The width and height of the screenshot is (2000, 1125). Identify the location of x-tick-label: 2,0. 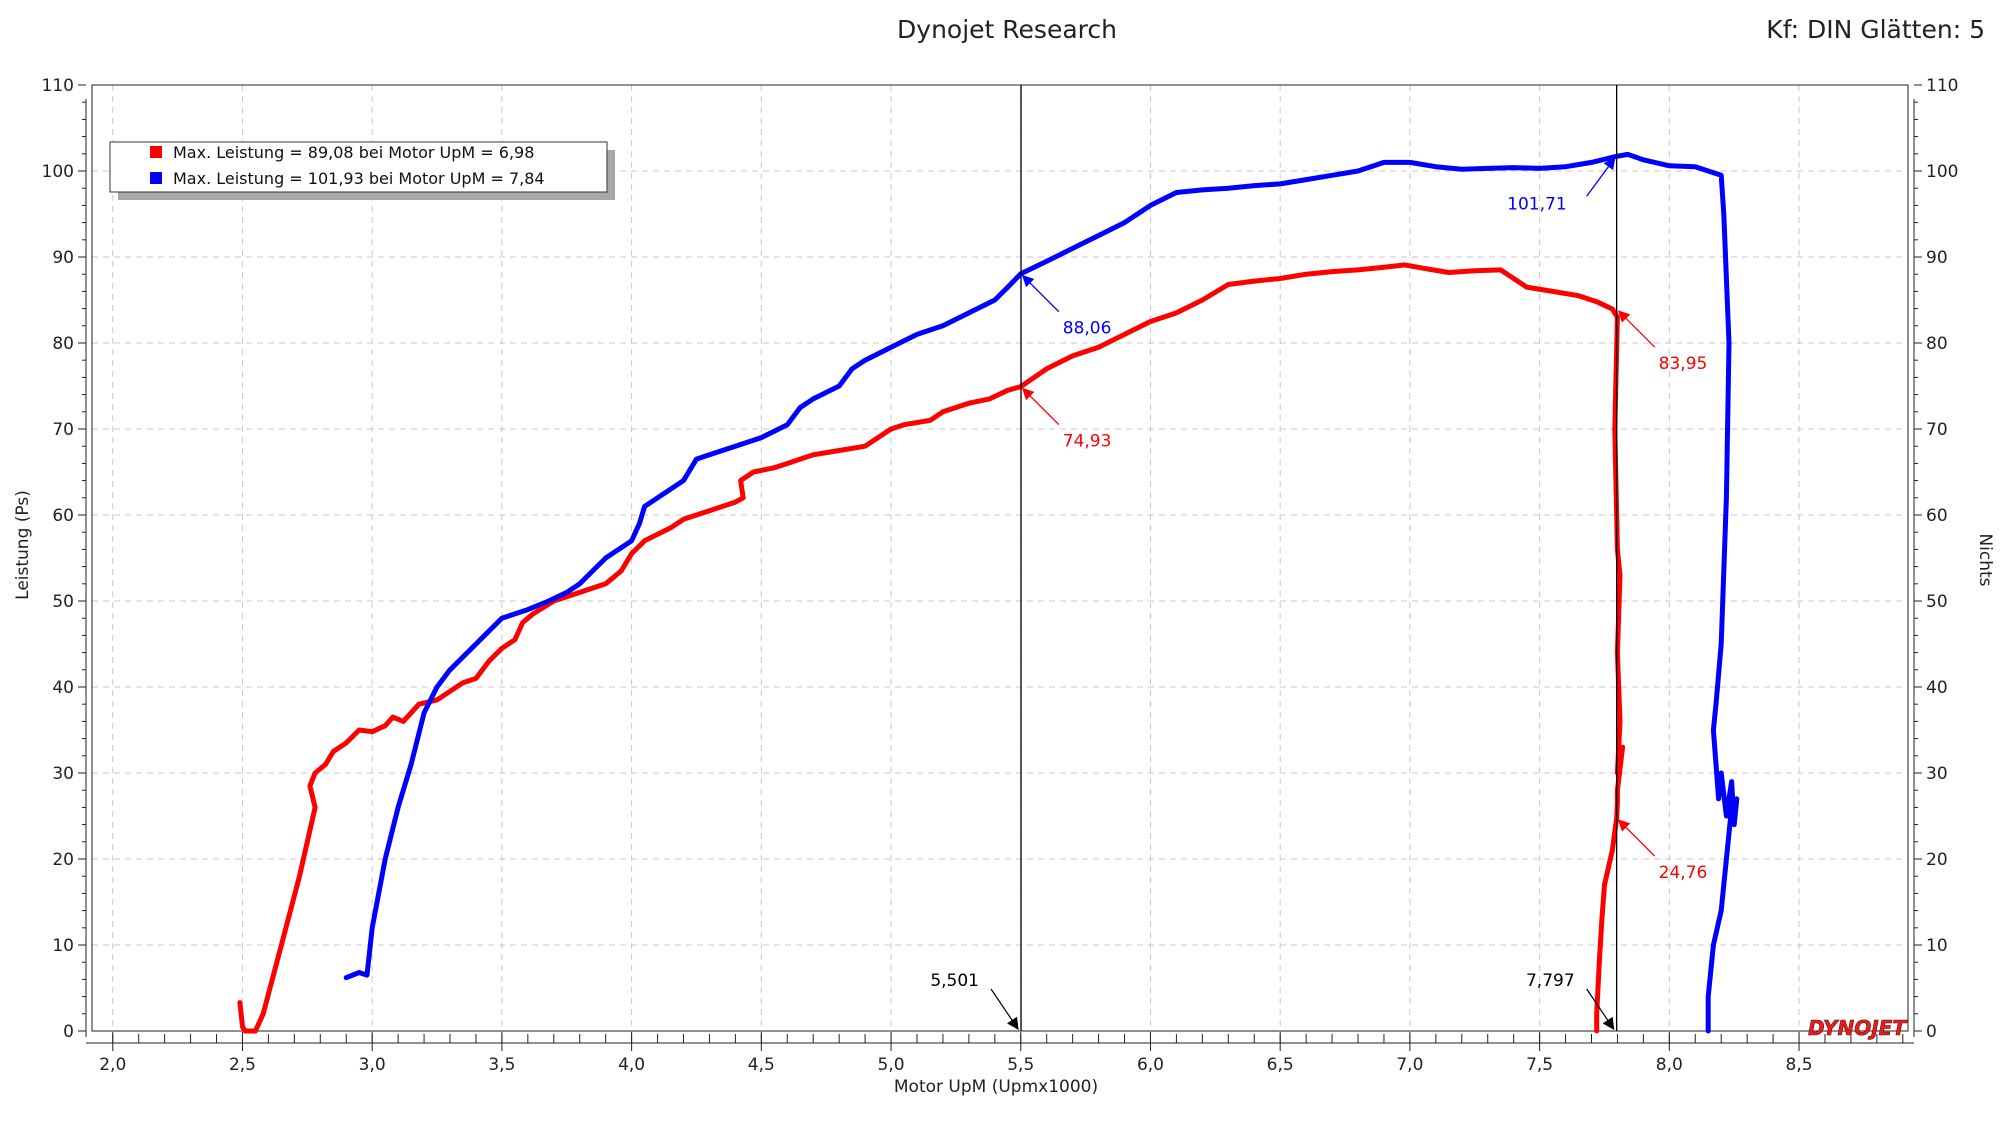
(112, 1065).